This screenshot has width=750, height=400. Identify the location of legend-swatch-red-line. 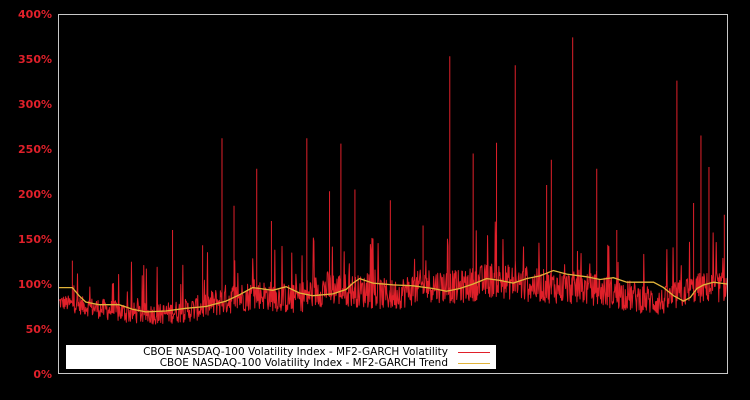
(474, 352).